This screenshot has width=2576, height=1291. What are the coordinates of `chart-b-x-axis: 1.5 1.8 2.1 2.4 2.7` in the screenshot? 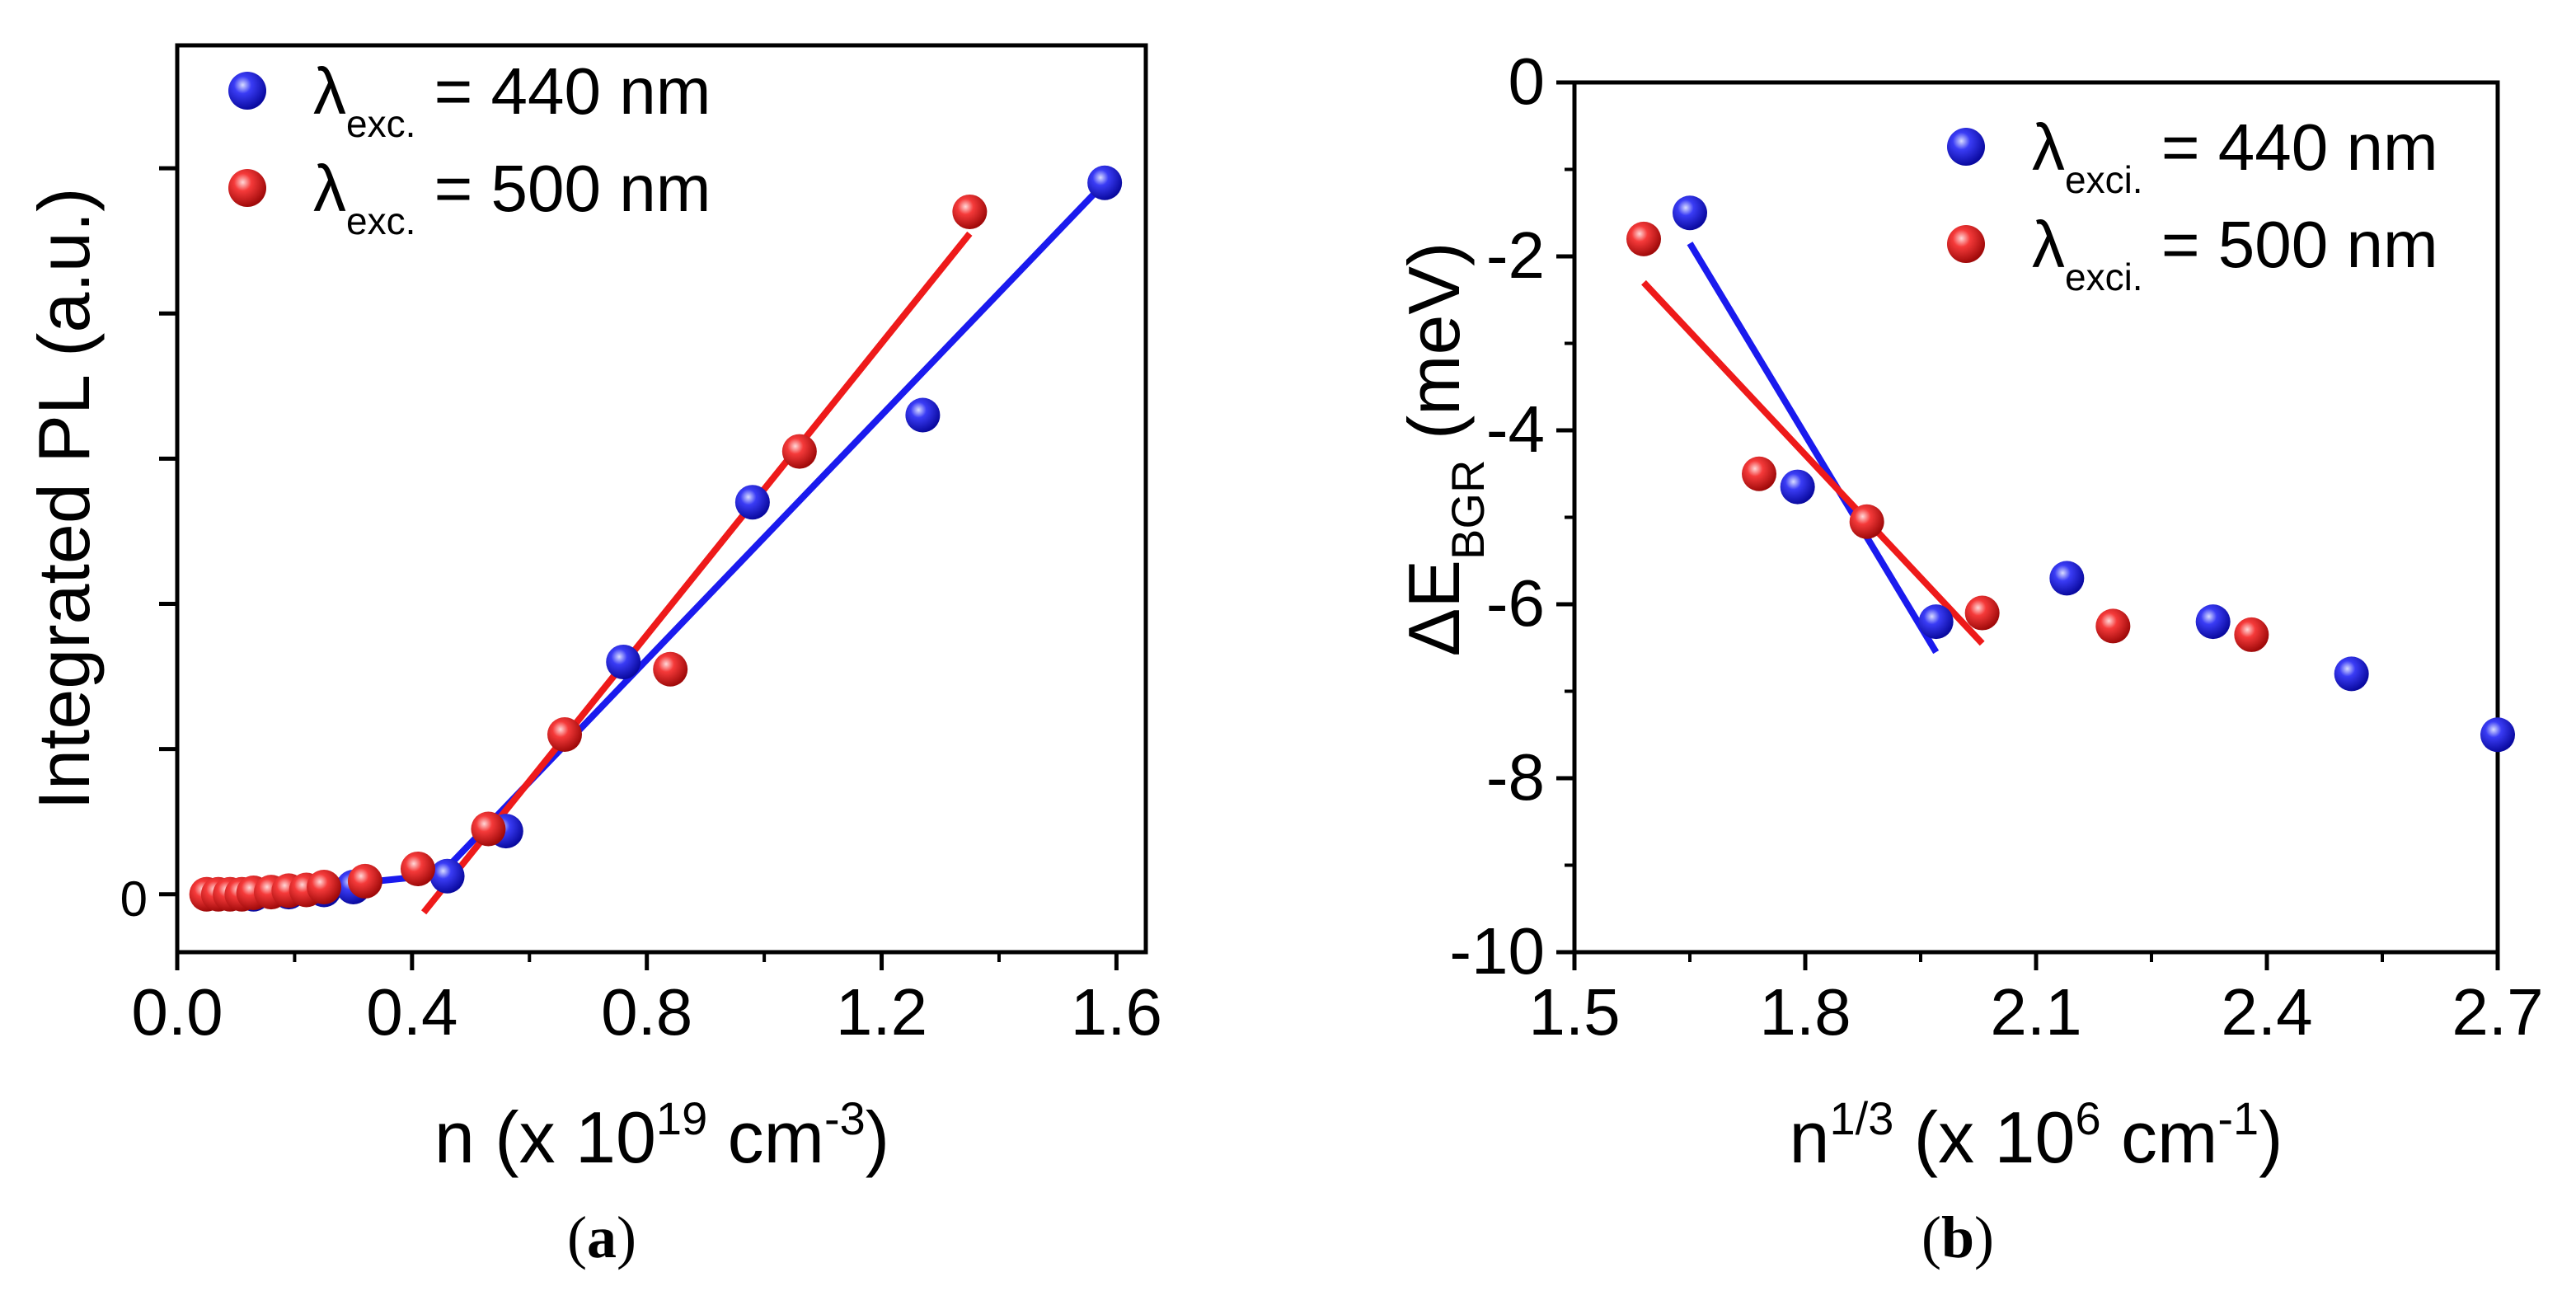 It's located at (2036, 1001).